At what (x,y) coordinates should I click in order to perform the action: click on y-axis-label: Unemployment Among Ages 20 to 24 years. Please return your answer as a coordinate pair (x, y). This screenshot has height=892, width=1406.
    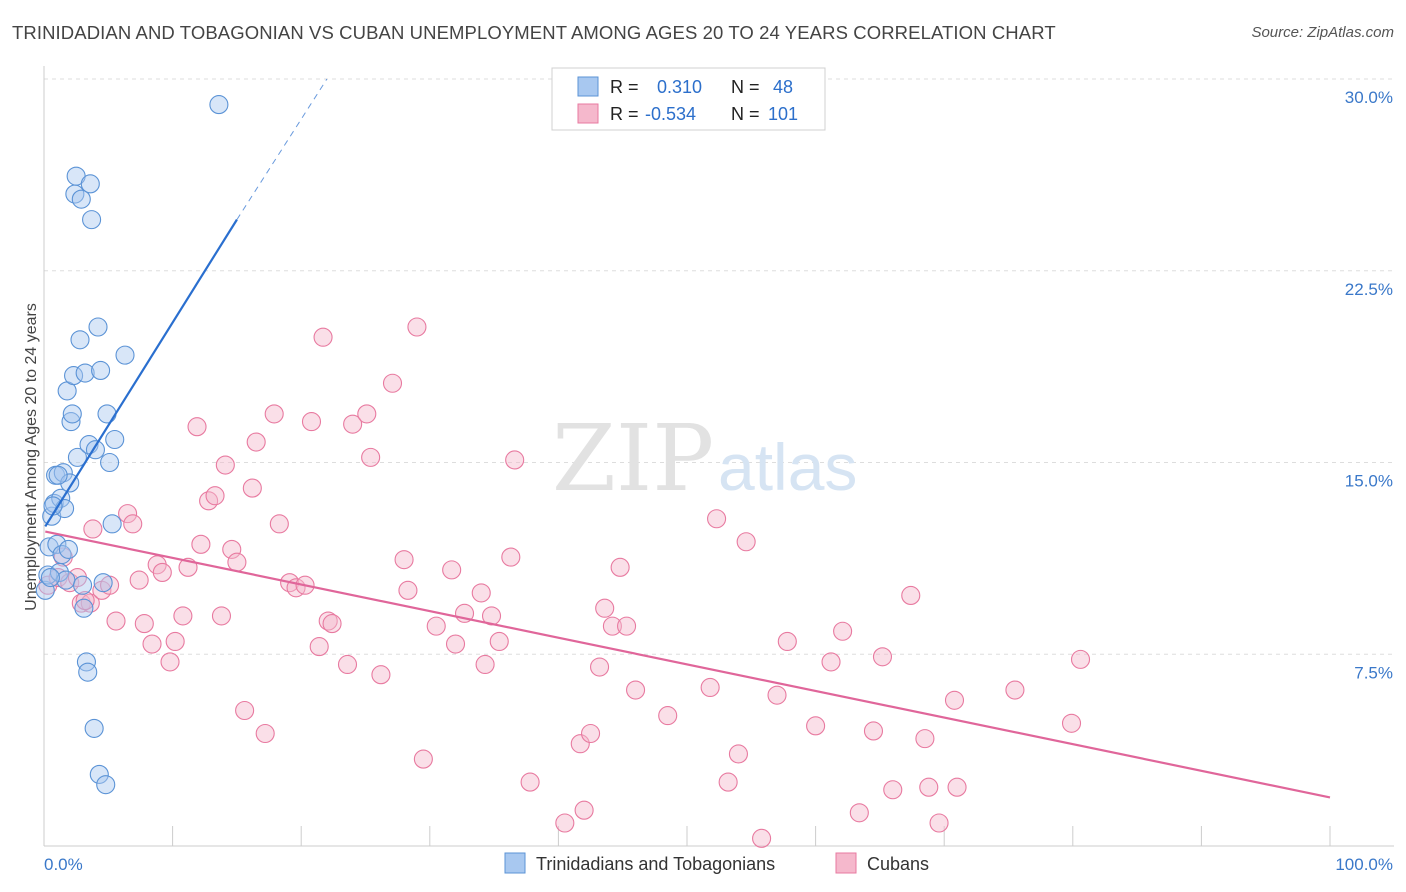
    Looking at the image, I should click on (31, 457).